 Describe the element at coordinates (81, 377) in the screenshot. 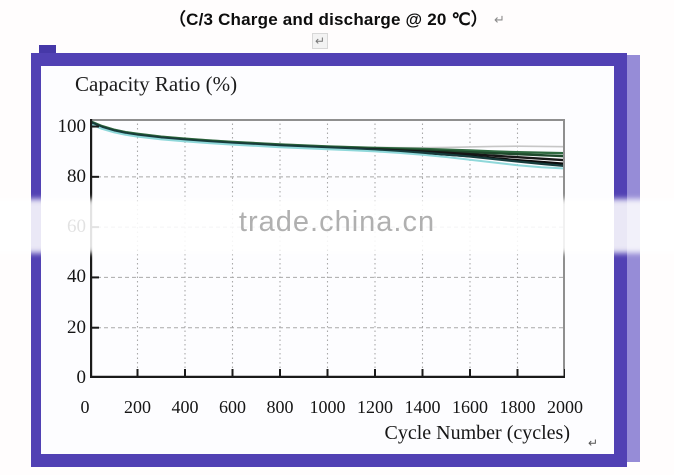

I see `y-tick-label: 0` at that location.